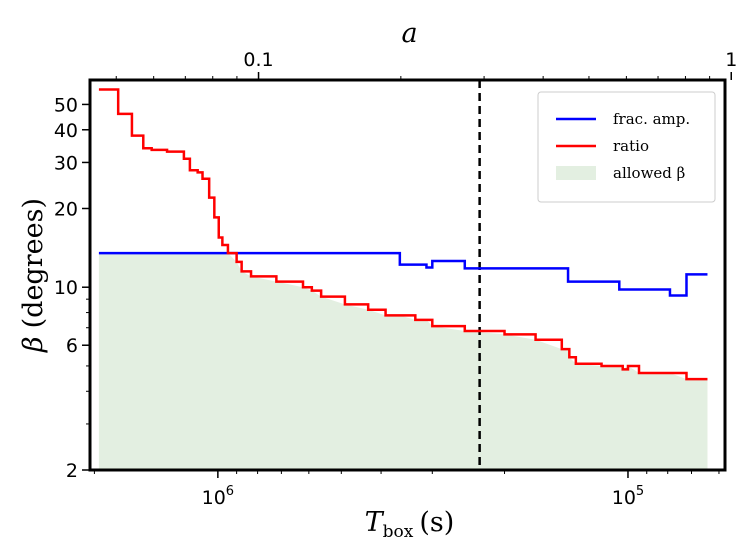 Image resolution: width=747 pixels, height=560 pixels. I want to click on x-axis-title-unit: (s), so click(436, 522).